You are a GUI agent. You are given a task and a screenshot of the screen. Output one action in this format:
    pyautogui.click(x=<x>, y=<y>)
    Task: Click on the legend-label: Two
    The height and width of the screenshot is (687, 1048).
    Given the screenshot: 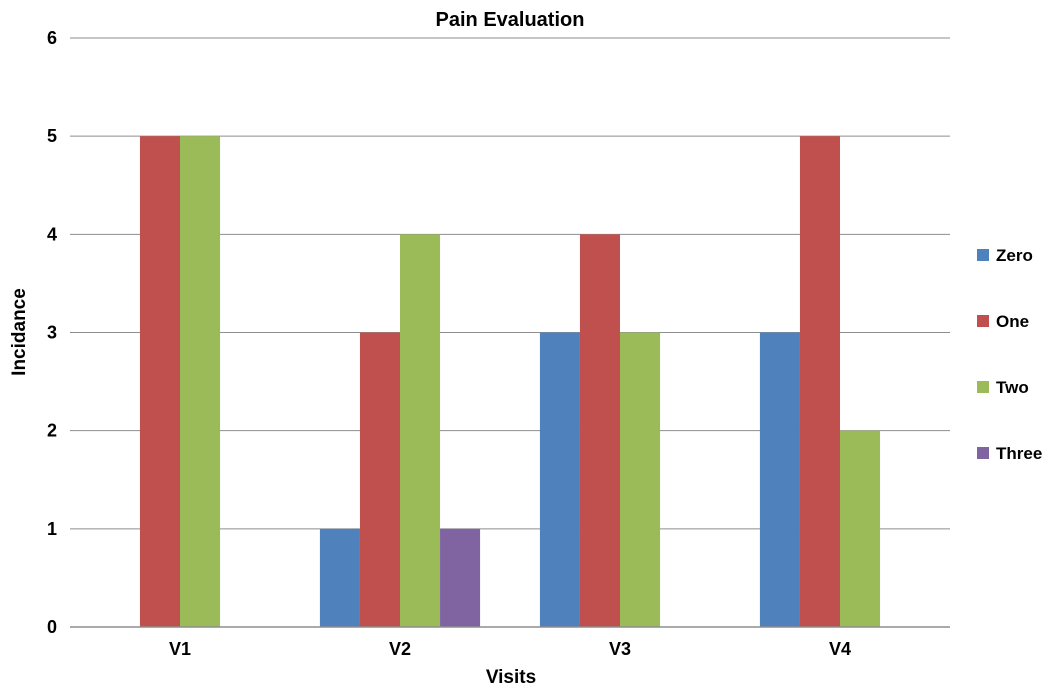 What is the action you would take?
    pyautogui.click(x=1012, y=387)
    